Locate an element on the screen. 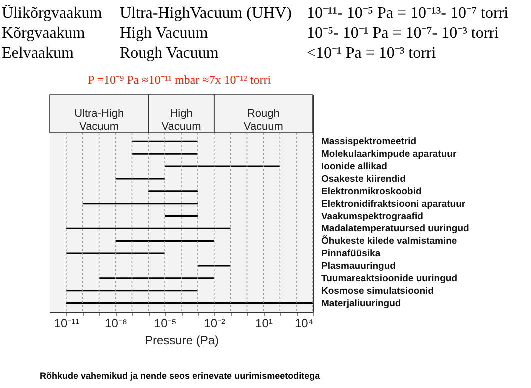 The height and width of the screenshot is (388, 531). band-label: Ultra-High Vacuum is located at coordinates (99, 120).